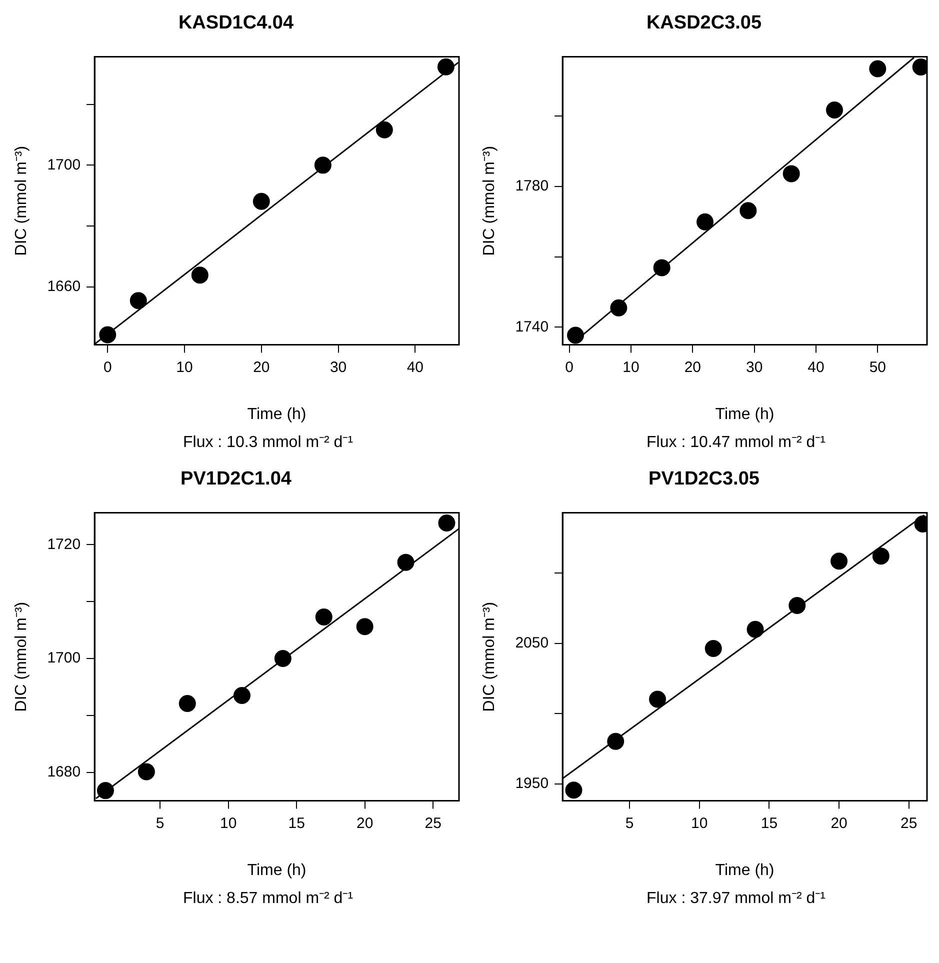  Describe the element at coordinates (236, 479) in the screenshot. I see `chart-title: PV1D2C1.04` at that location.